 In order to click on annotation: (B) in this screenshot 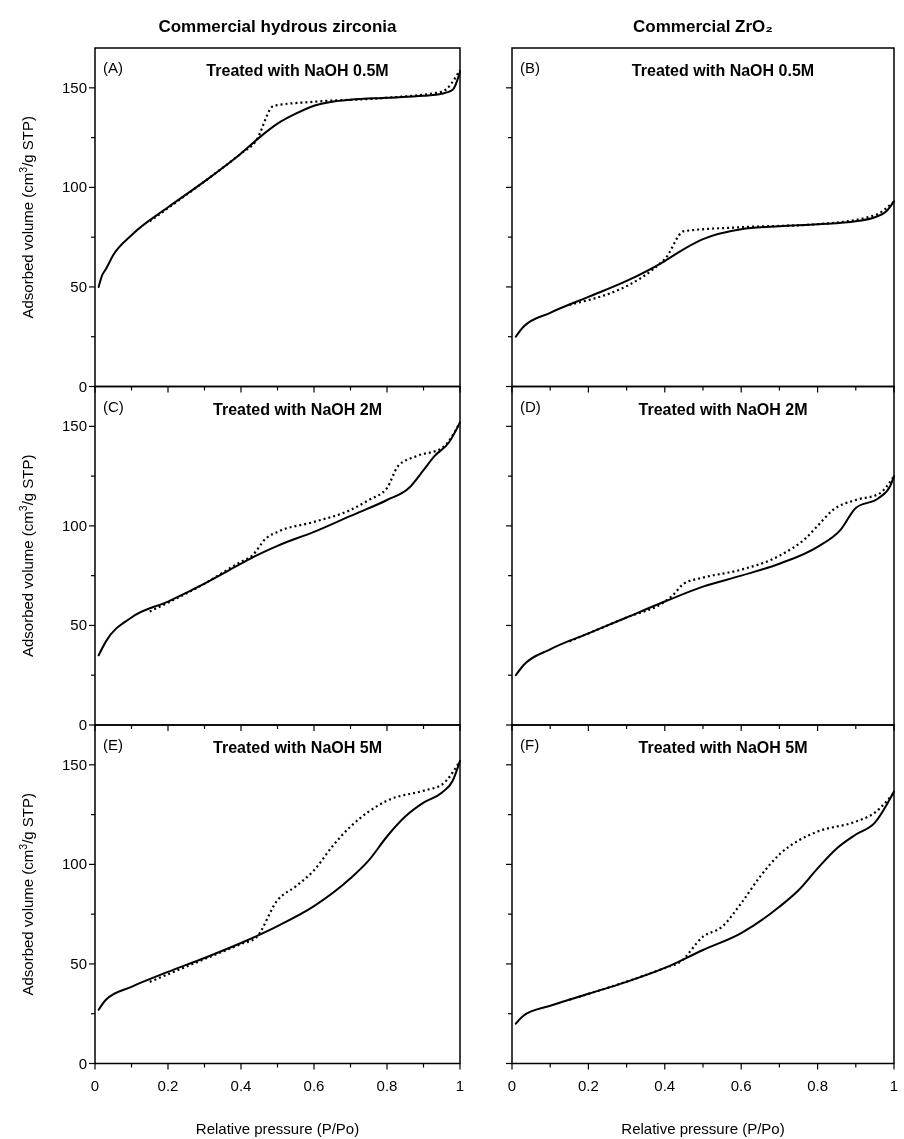, I will do `click(530, 67)`.